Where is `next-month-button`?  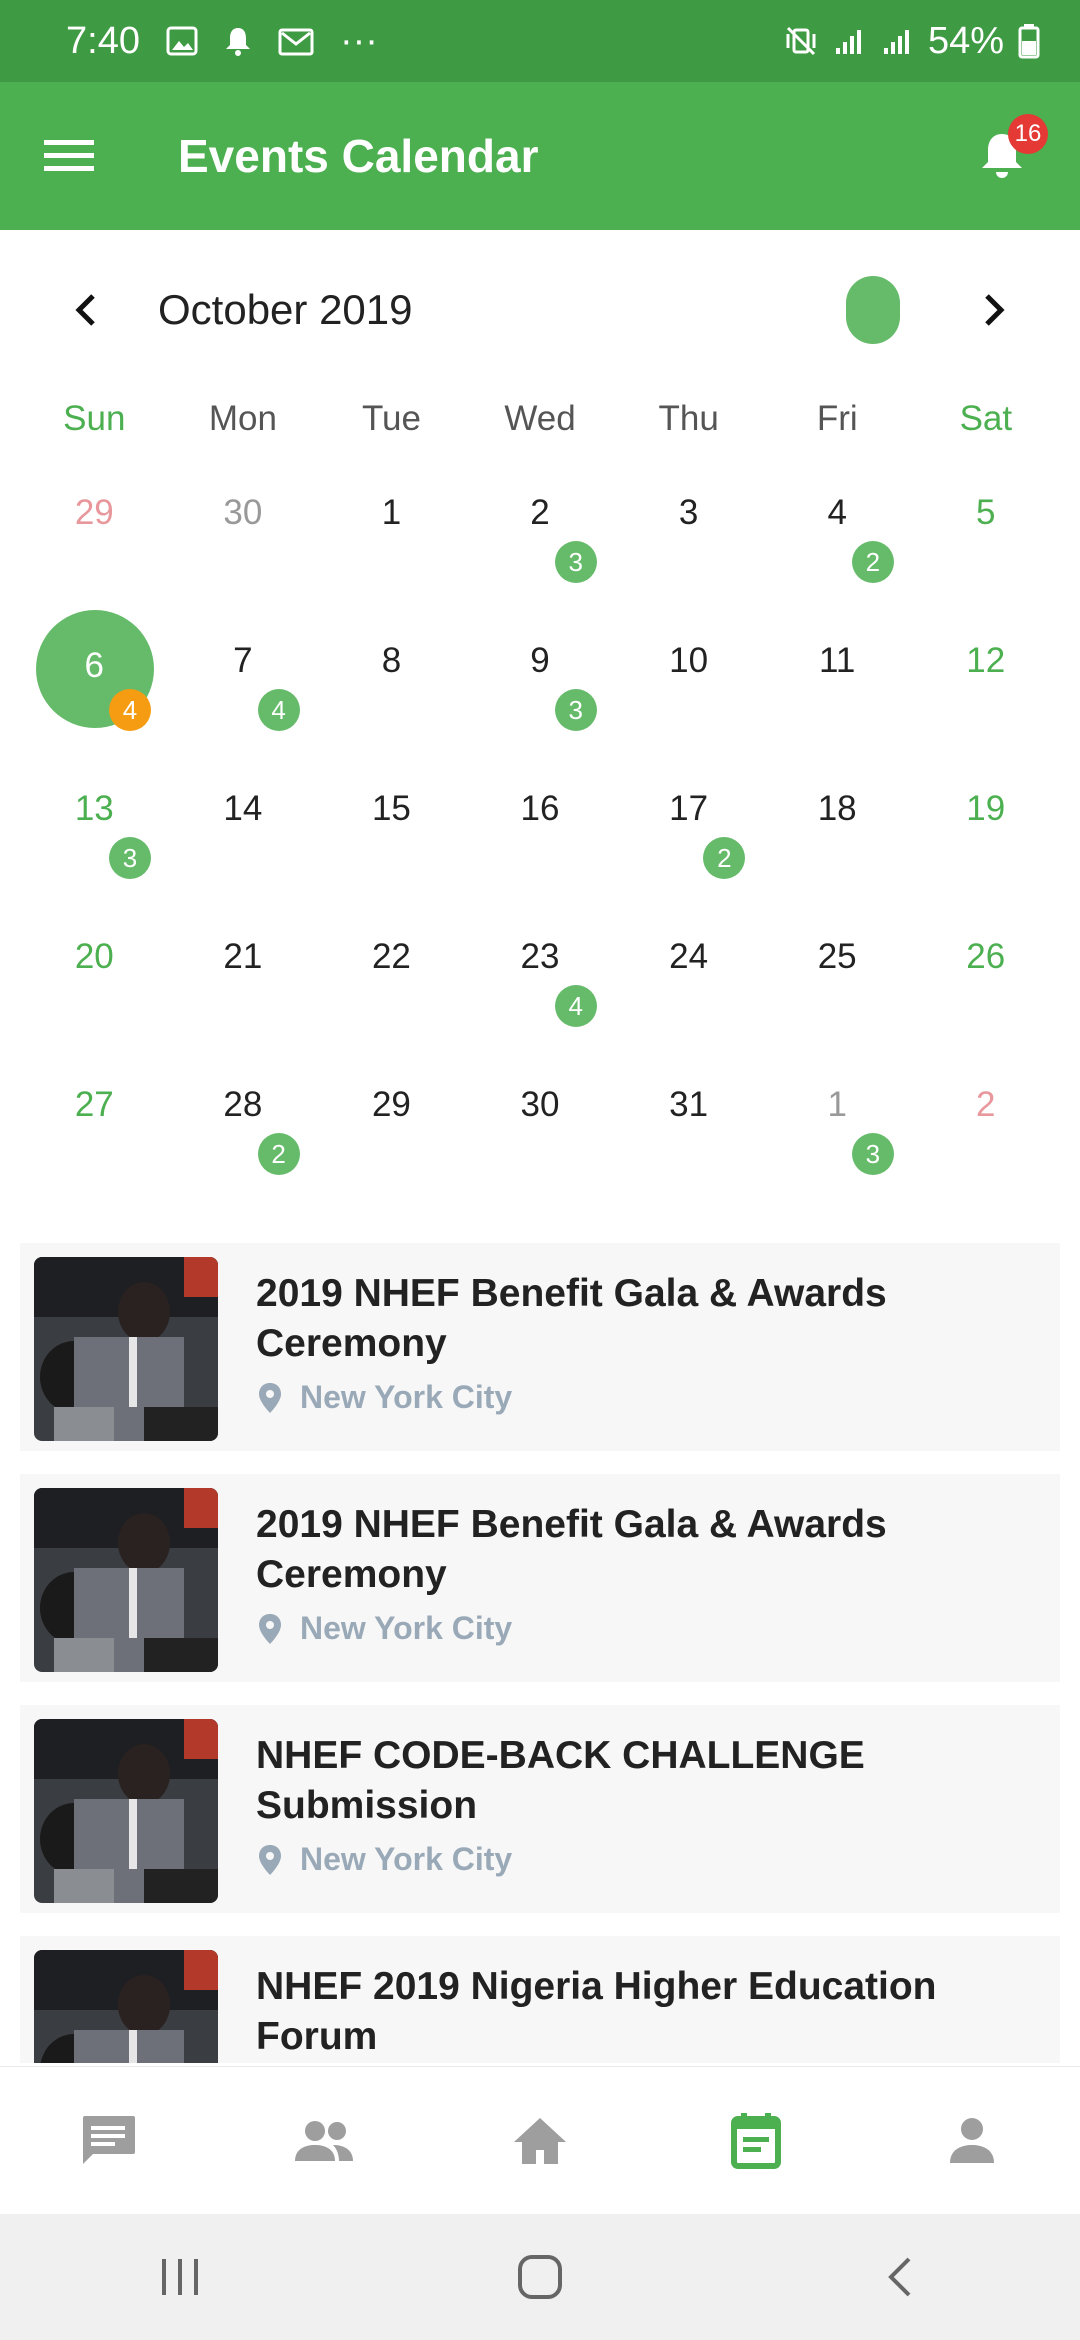
next-month-button is located at coordinates (995, 310).